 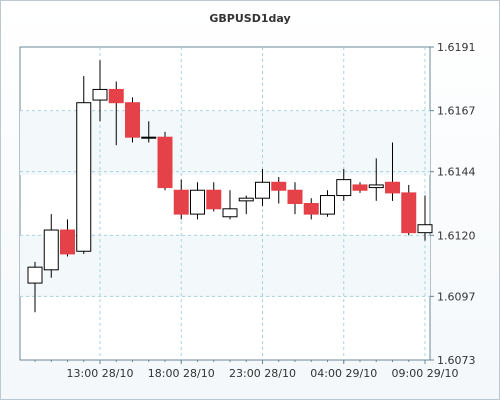 I want to click on x-tick-label: 23:00 28/10, so click(x=262, y=373).